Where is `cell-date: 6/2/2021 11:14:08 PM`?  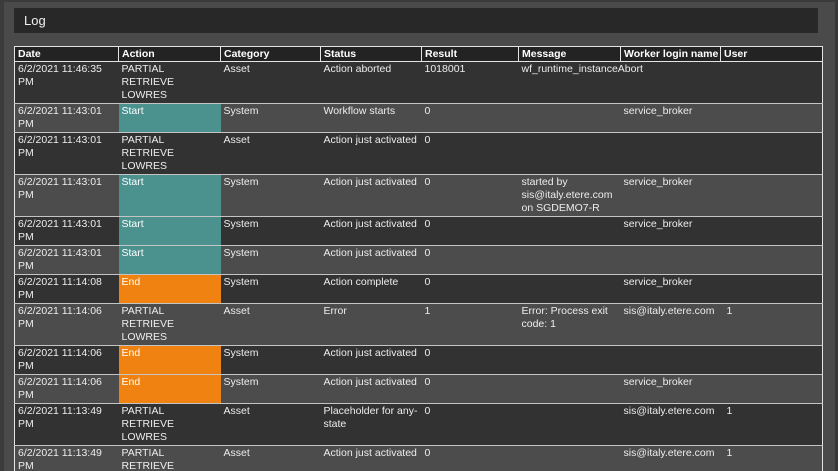
cell-date: 6/2/2021 11:14:08 PM is located at coordinates (66, 289).